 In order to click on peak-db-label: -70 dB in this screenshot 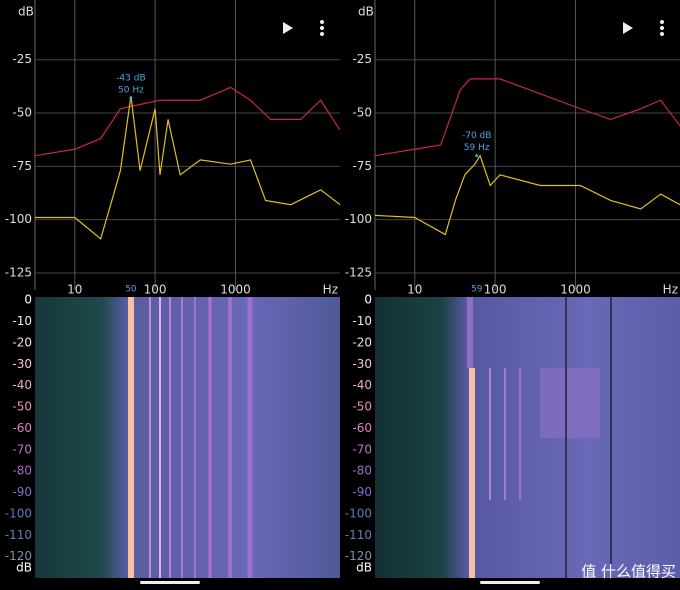, I will do `click(476, 136)`.